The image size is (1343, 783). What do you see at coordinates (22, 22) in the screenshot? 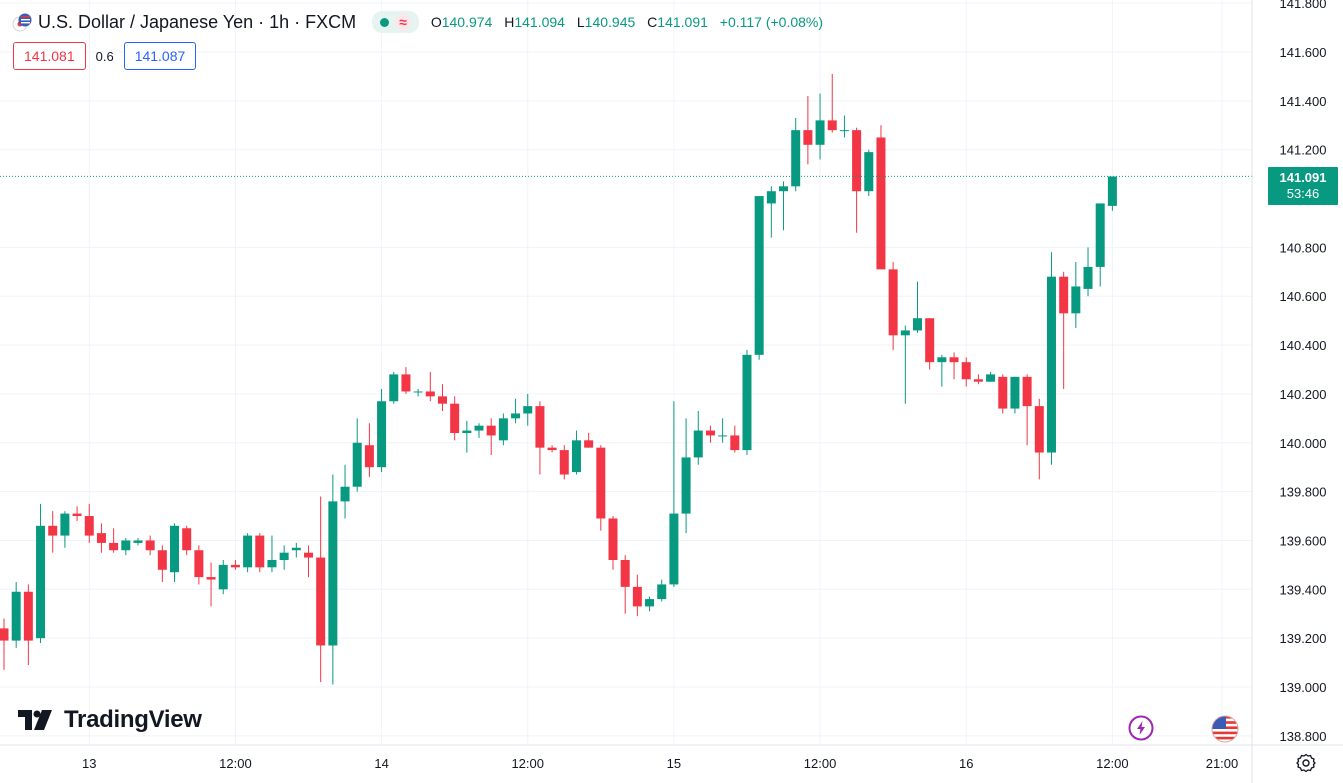
I see `currency-pair-flags-icon` at bounding box center [22, 22].